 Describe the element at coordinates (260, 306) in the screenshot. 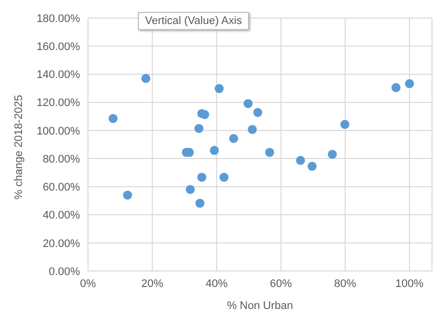

I see `x-axis-title: % Non Urban` at that location.